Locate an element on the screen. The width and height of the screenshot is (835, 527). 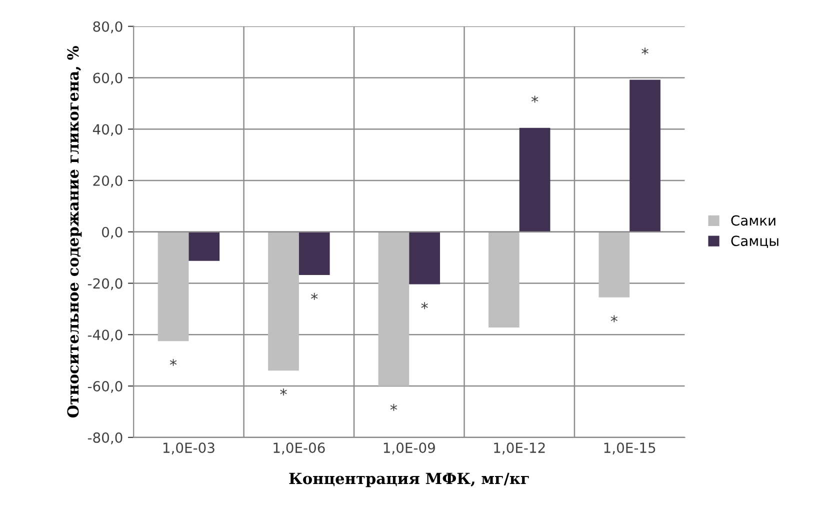
y-tick-label: 20,0 is located at coordinates (107, 181).